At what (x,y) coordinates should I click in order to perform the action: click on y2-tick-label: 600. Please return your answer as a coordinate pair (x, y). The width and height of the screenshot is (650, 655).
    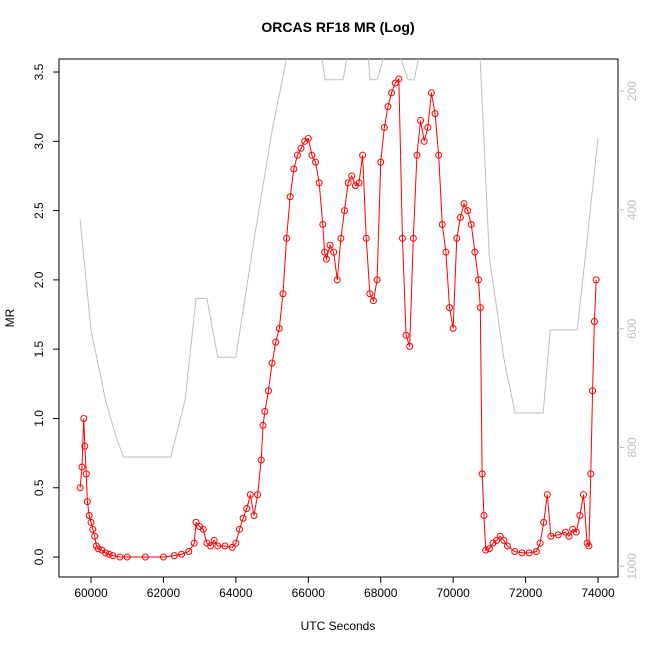
    Looking at the image, I should click on (632, 328).